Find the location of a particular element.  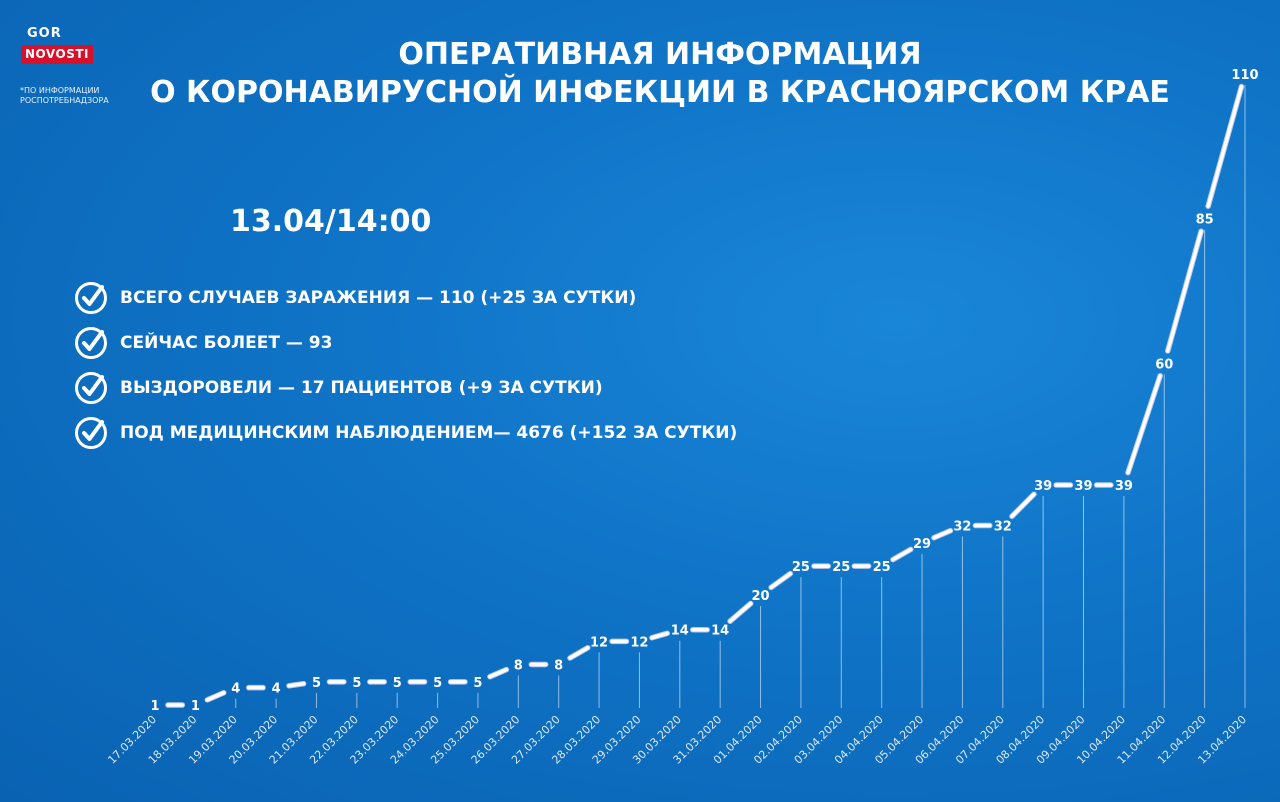

stat-recovered: ВЫЗДОРОВЕЛИ — 17 ПАЦИЕНТОВ (+9 ЗА СУТКИ) is located at coordinates (405, 388).